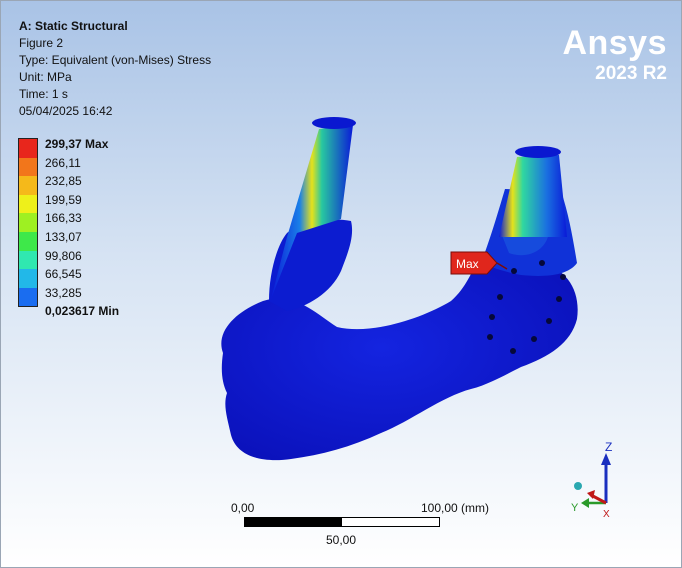  I want to click on legend-label: 33,285, so click(63, 292).